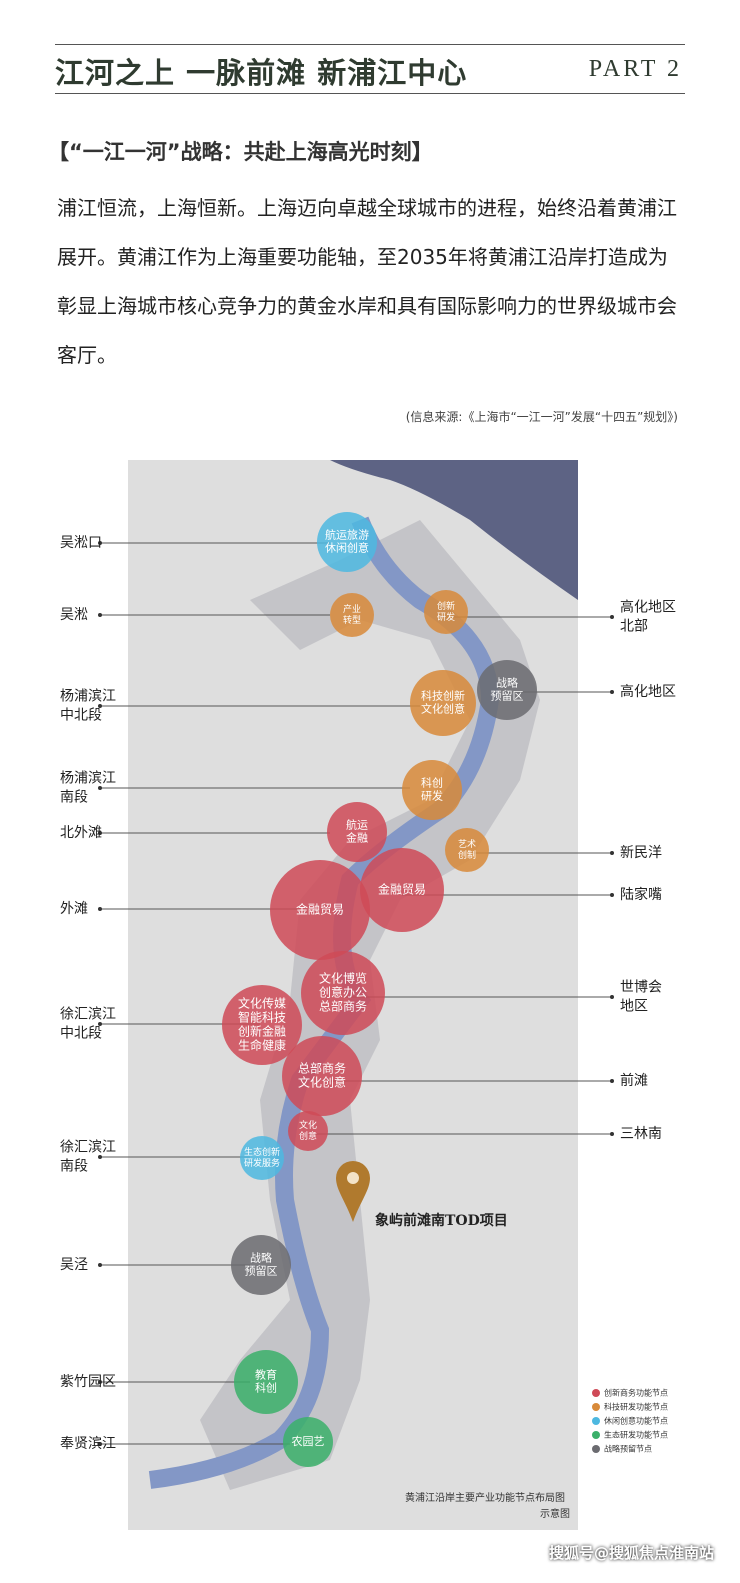 The height and width of the screenshot is (1583, 740). What do you see at coordinates (441, 1220) in the screenshot?
I see `project-label: 象屿前滩南TOD项目` at bounding box center [441, 1220].